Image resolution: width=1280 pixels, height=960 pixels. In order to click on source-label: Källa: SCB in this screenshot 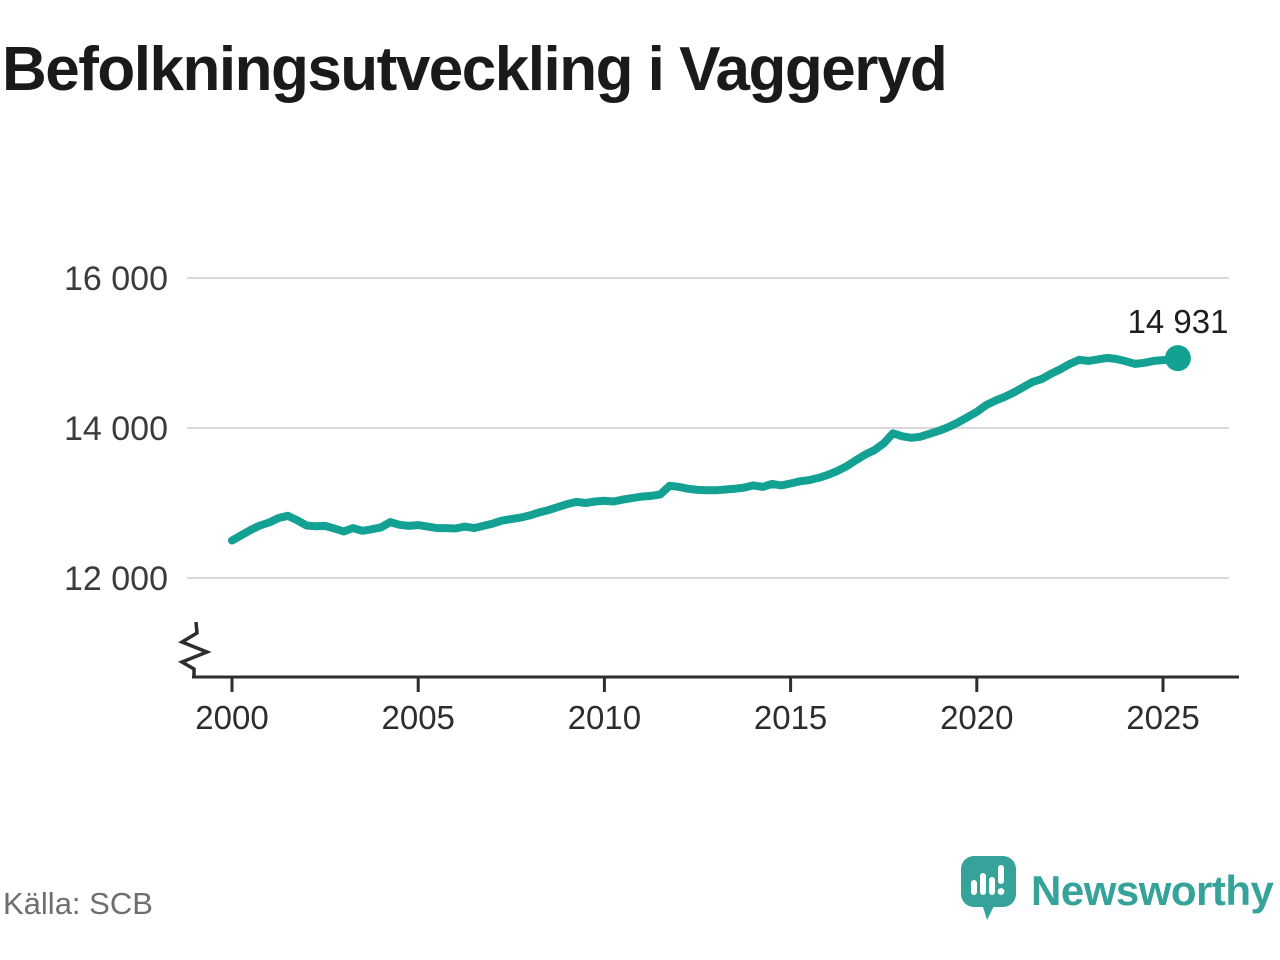, I will do `click(78, 903)`.